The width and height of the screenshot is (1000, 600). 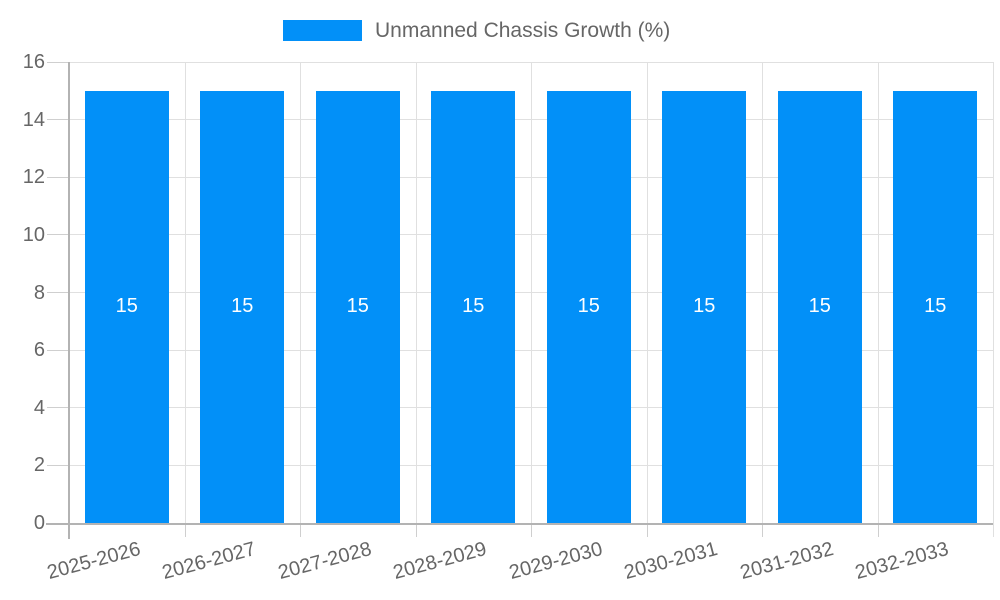 What do you see at coordinates (33, 119) in the screenshot?
I see `y-axis-label: 14` at bounding box center [33, 119].